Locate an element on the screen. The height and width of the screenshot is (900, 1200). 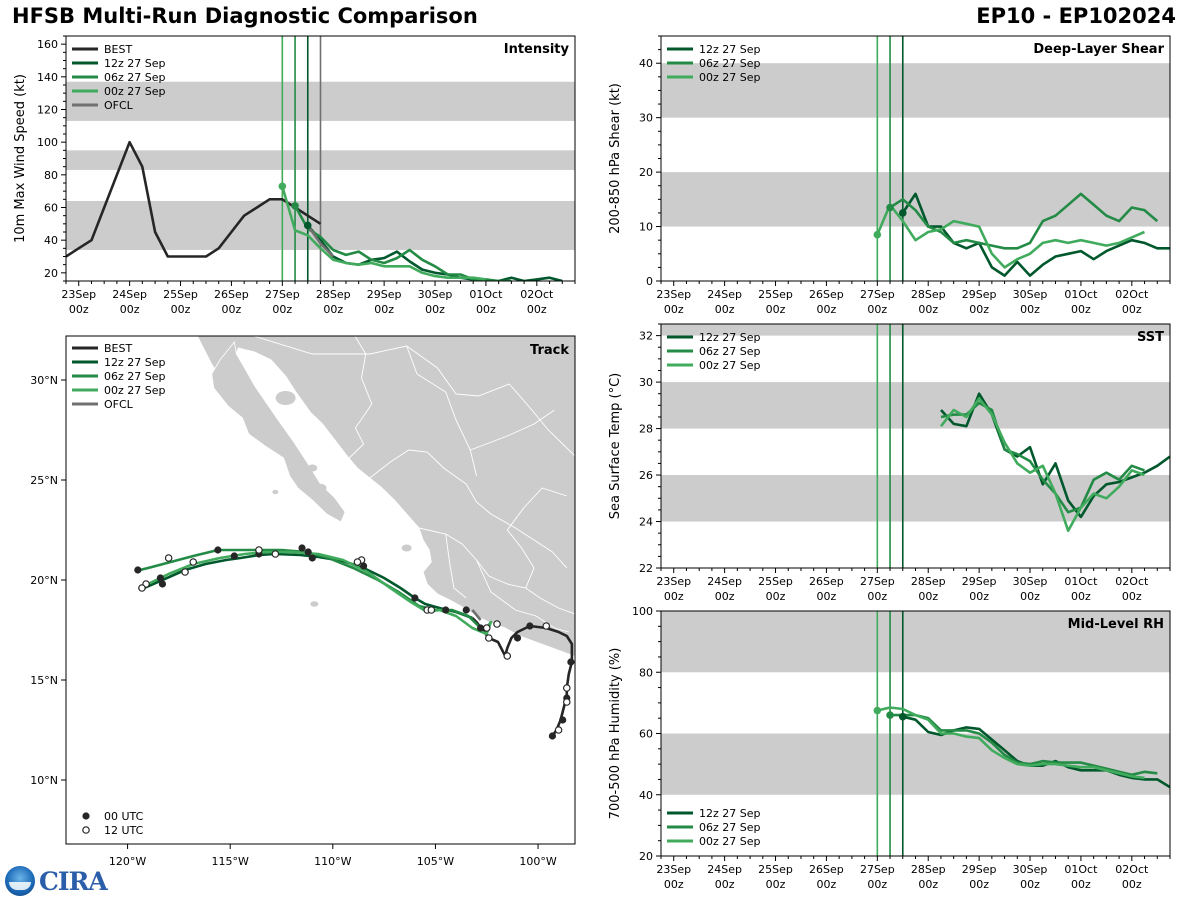
track-ytick-label: 30°N is located at coordinates (44, 380).